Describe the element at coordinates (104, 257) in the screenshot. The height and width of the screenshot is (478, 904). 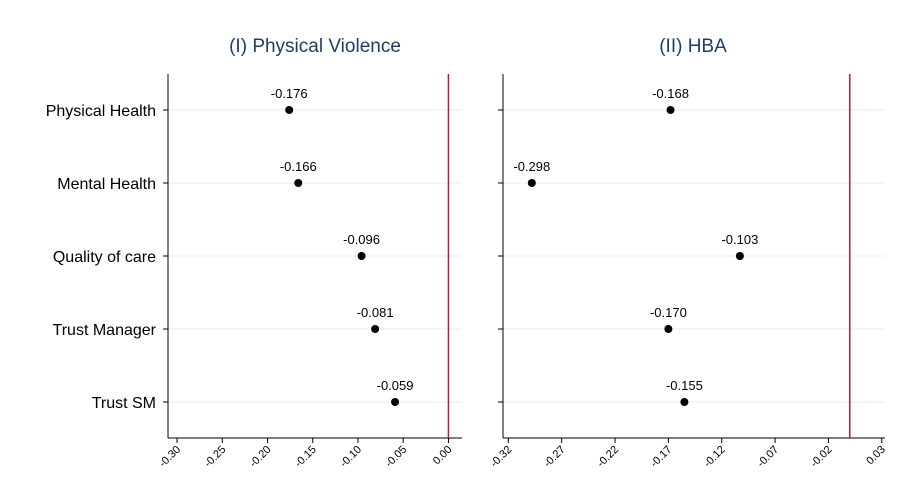
I see `category-label: Quality of care` at that location.